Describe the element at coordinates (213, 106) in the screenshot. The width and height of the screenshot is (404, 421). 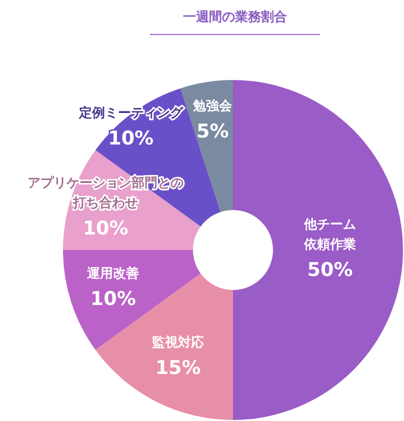
I see `slice-label: 勉強会` at that location.